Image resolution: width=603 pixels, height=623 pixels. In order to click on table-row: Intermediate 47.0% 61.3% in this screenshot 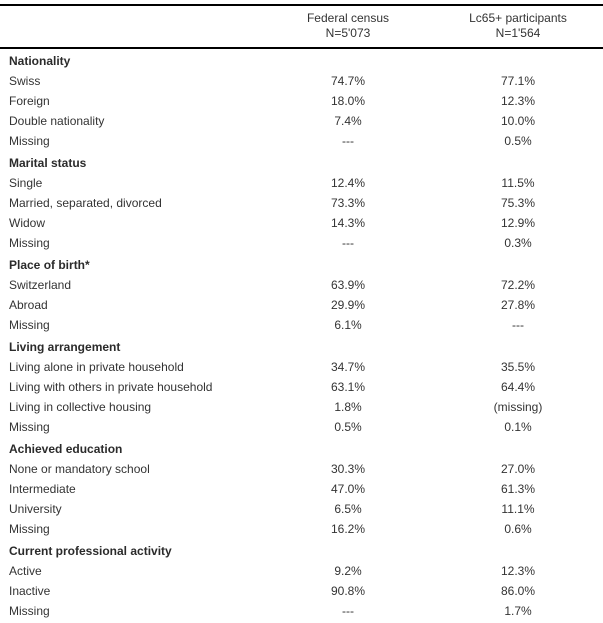, I will do `click(301, 489)`.